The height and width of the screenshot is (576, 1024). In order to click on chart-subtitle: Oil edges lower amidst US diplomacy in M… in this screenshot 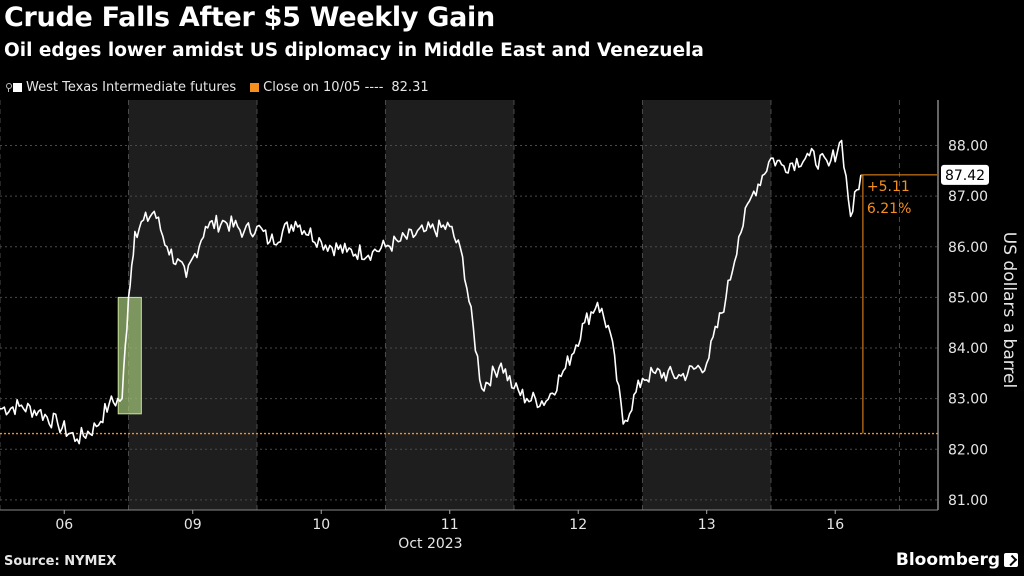, I will do `click(354, 50)`.